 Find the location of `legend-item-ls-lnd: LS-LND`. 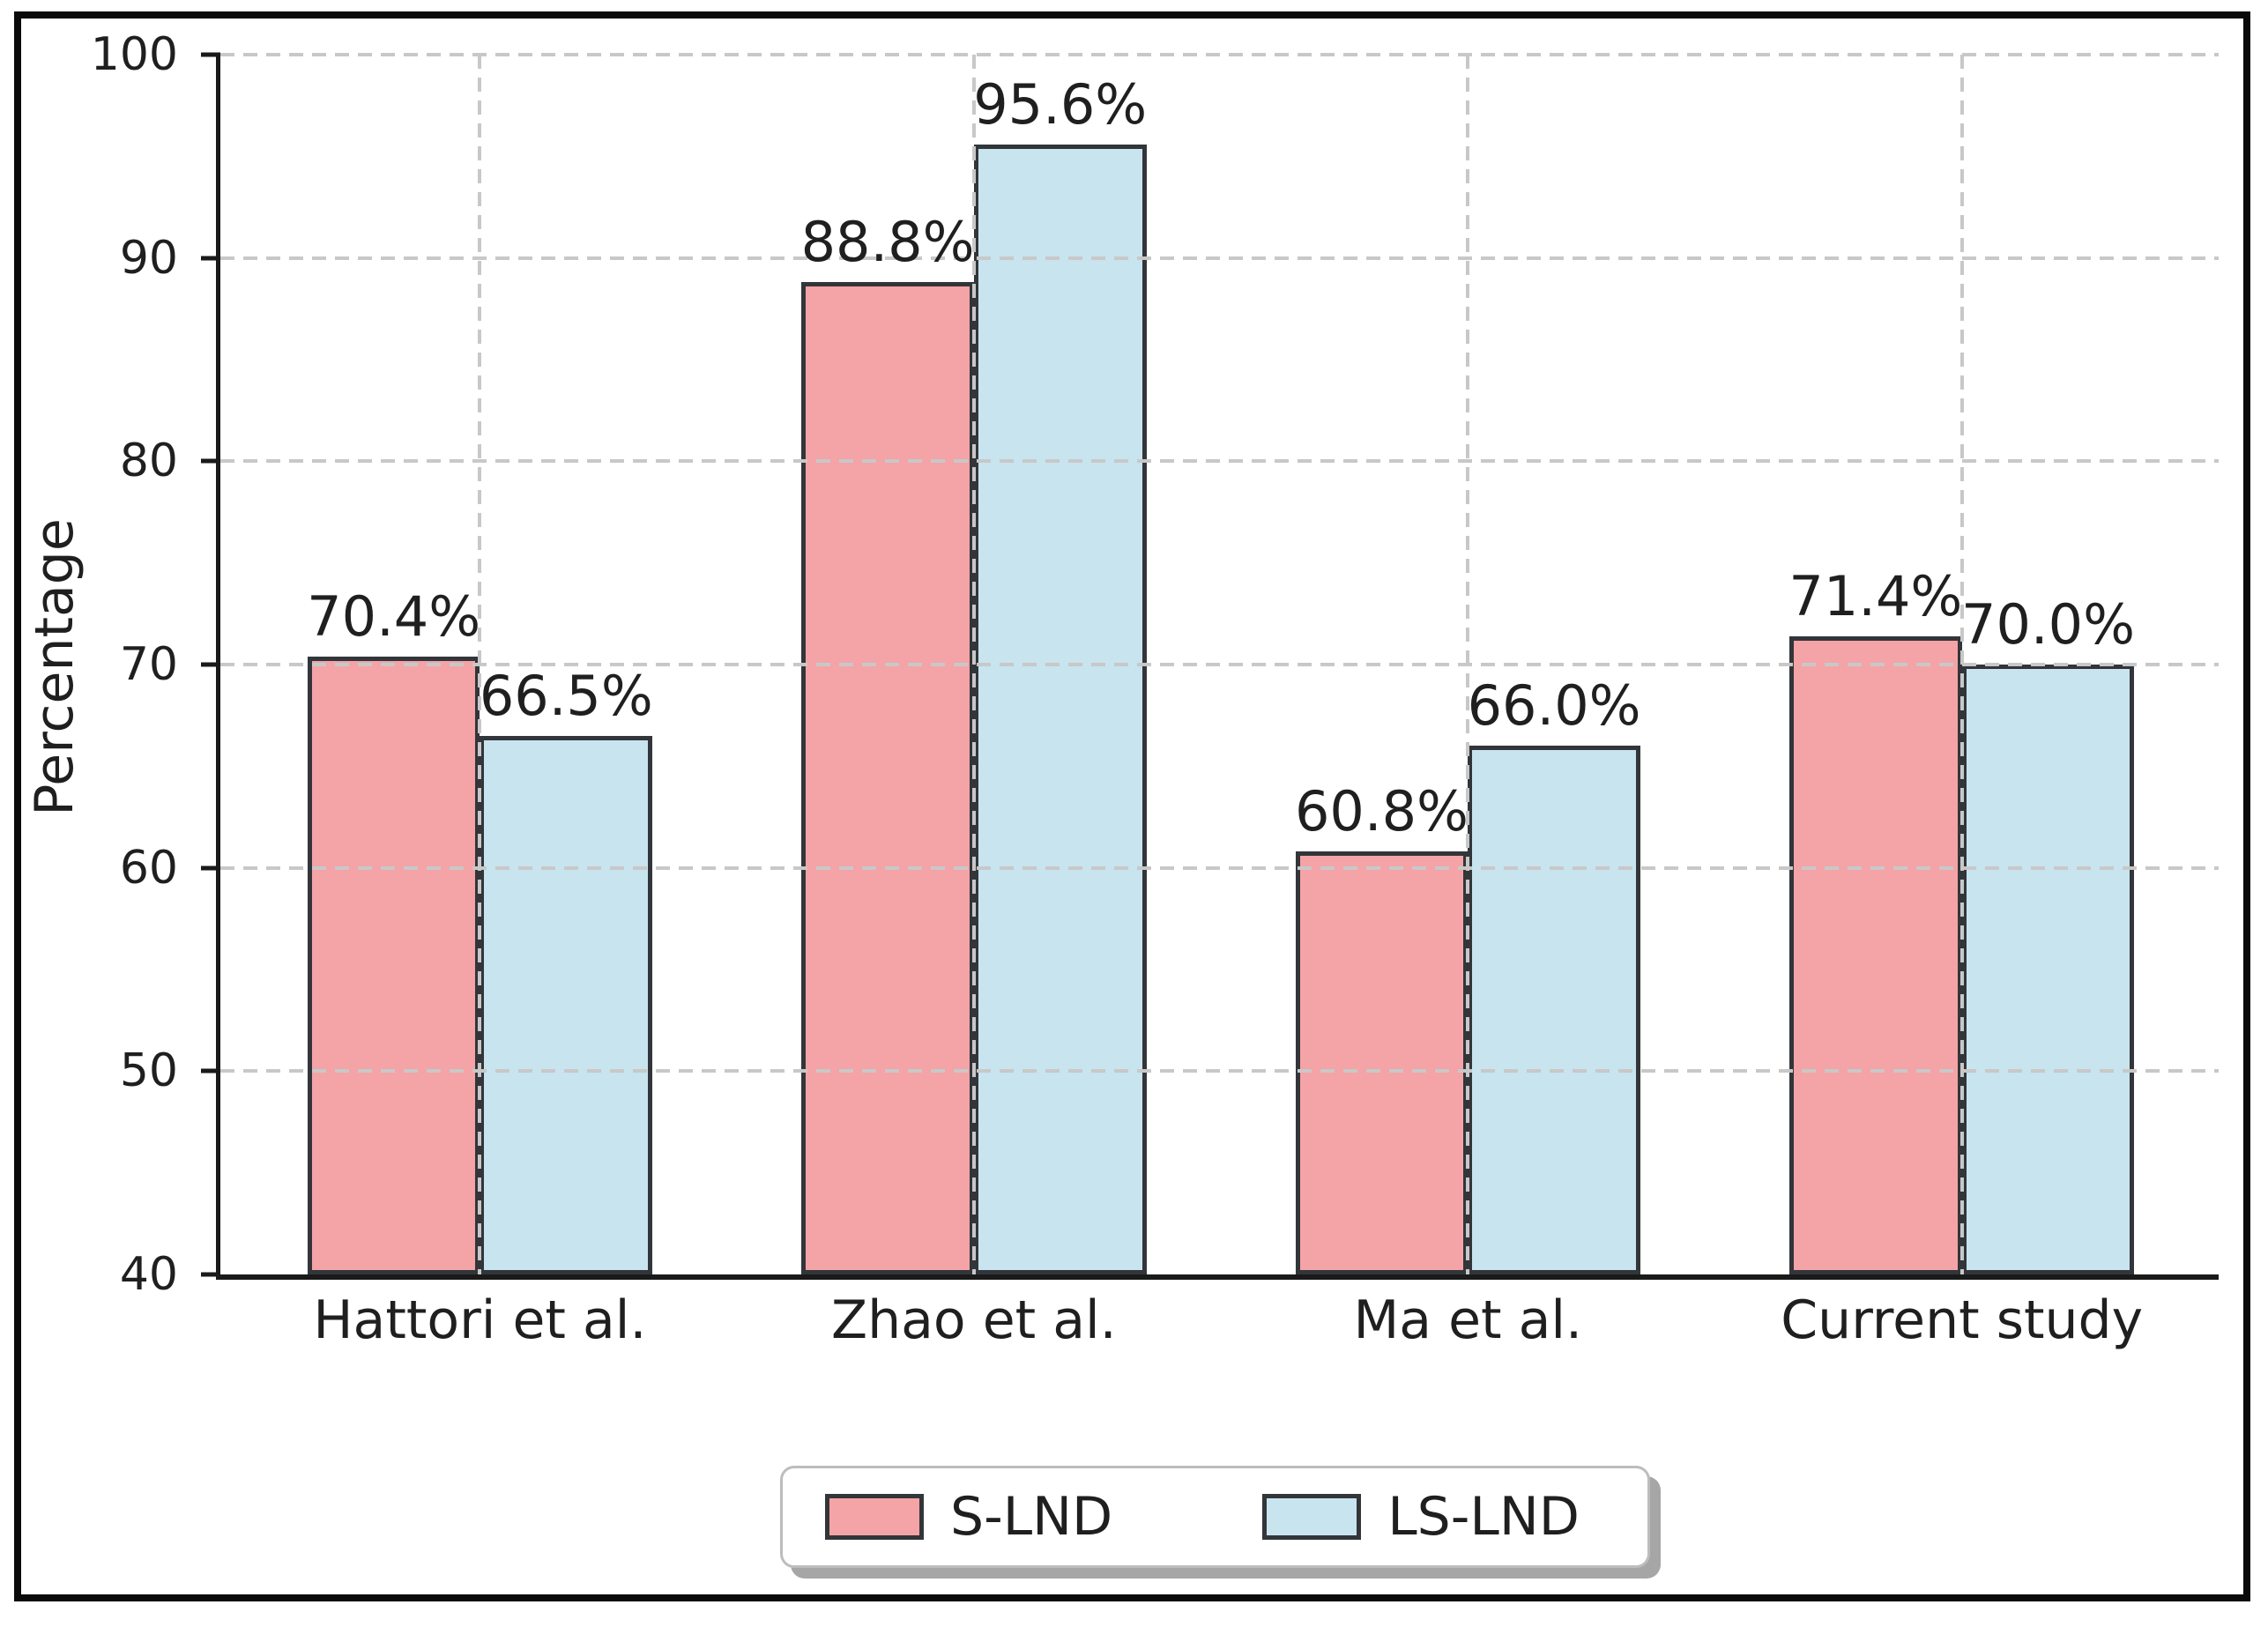

legend-item-ls-lnd: LS-LND is located at coordinates (1421, 1516).